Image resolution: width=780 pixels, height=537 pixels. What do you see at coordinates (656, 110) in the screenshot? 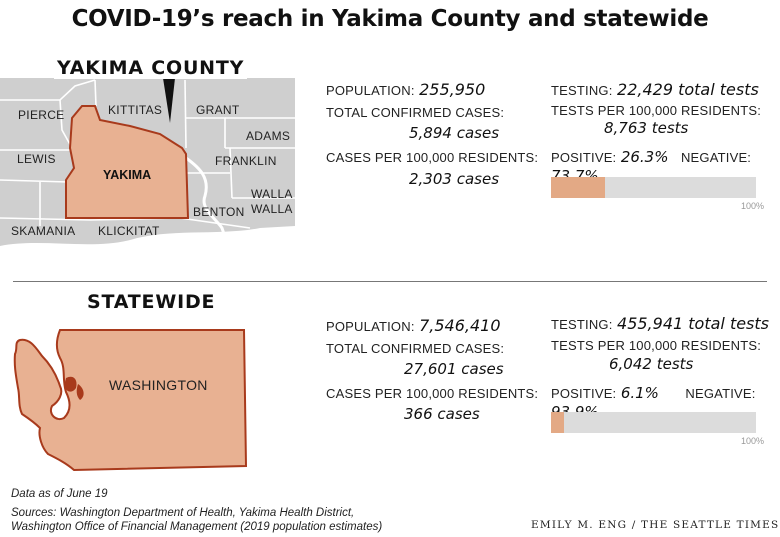
I see `yakima-tests-per100k-label: TESTS PER 100,000 RESIDENTS:` at bounding box center [656, 110].